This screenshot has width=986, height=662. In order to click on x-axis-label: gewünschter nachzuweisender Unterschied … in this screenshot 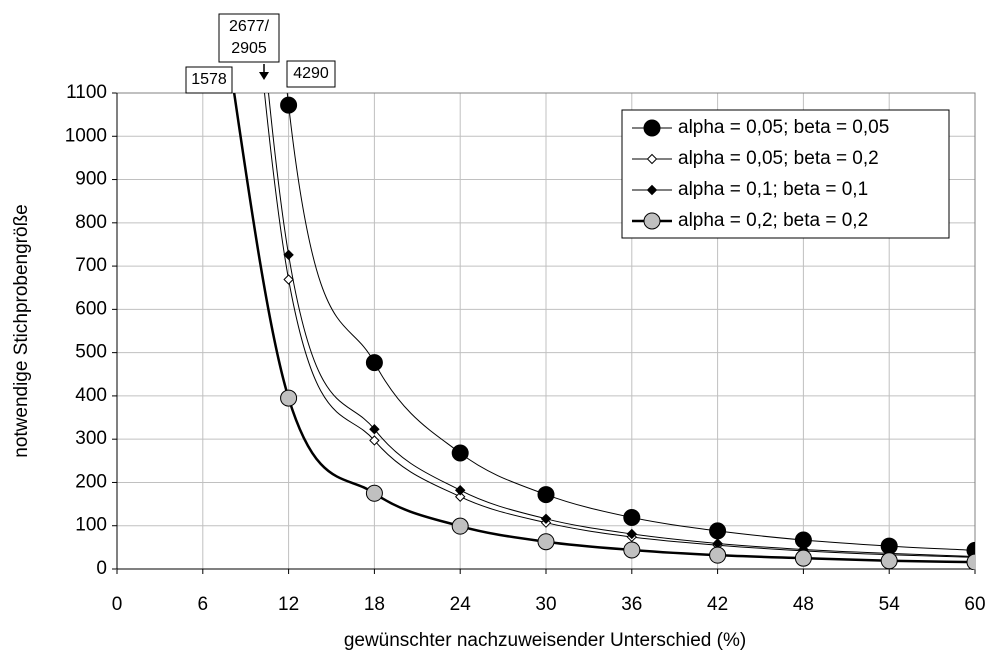, I will do `click(545, 640)`.